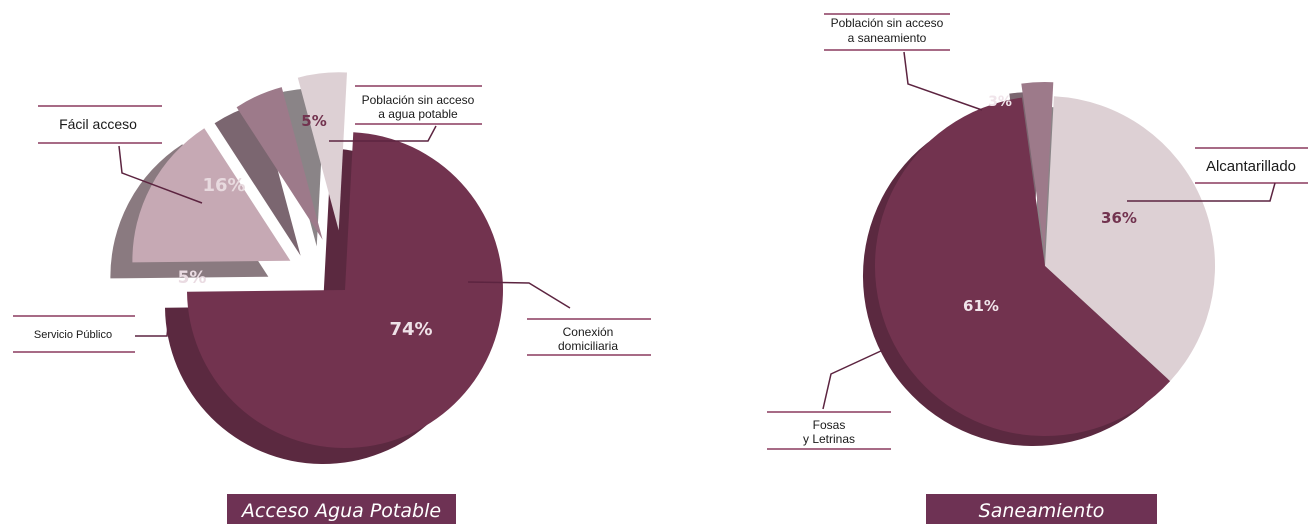  I want to click on pie-slice-conexi-n-domiciliaria, so click(345, 290).